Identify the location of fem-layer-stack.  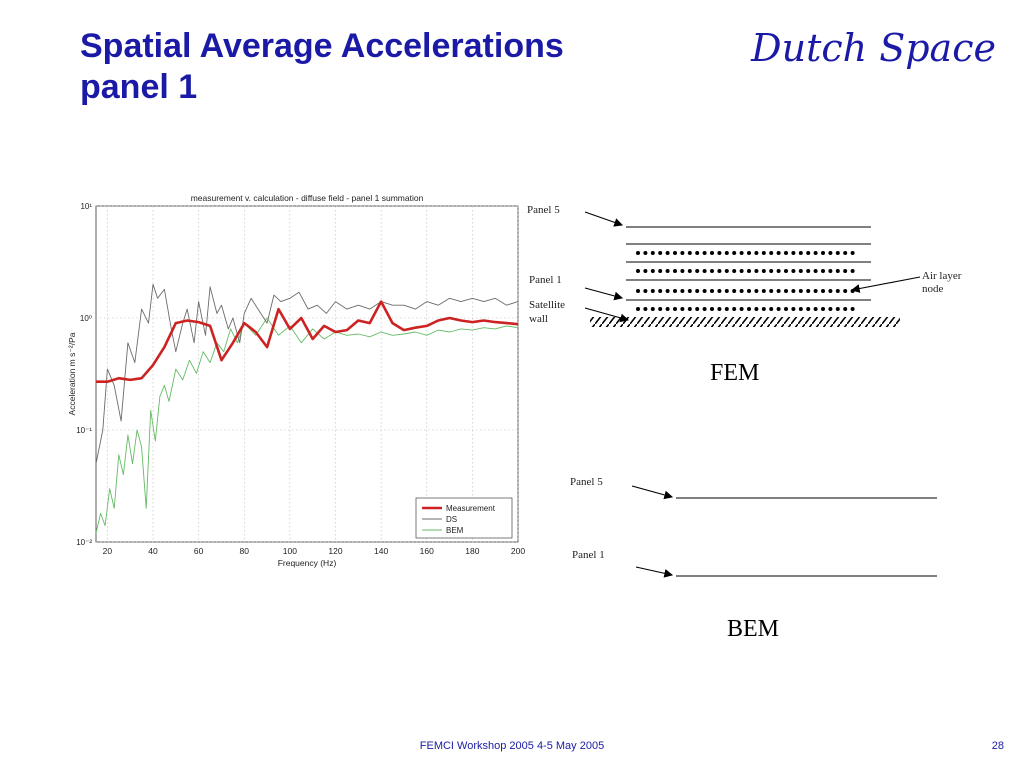
(745, 276).